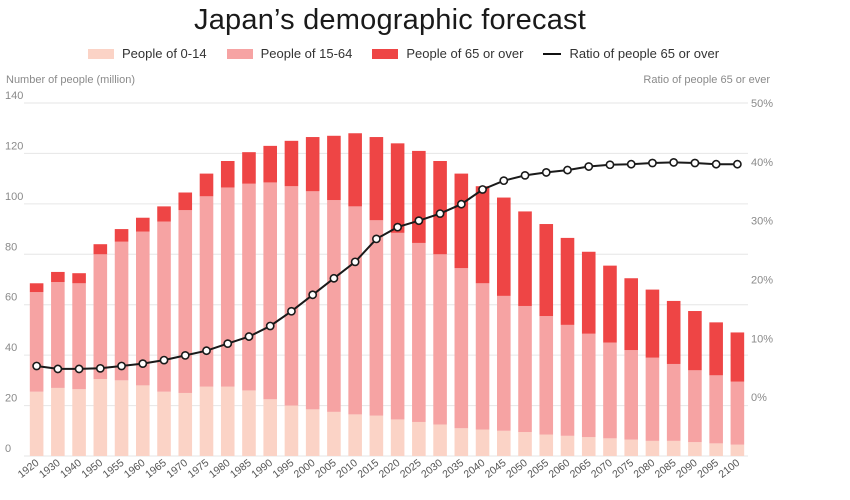  Describe the element at coordinates (135, 469) in the screenshot. I see `x-tick-label: 1960` at that location.